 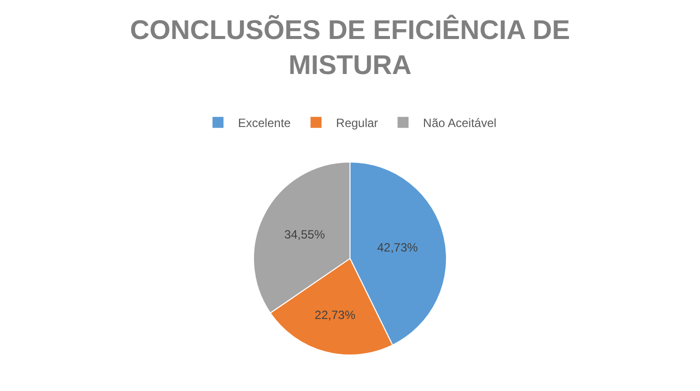 What do you see at coordinates (459, 123) in the screenshot?
I see `legend-label: Não Aceitável` at bounding box center [459, 123].